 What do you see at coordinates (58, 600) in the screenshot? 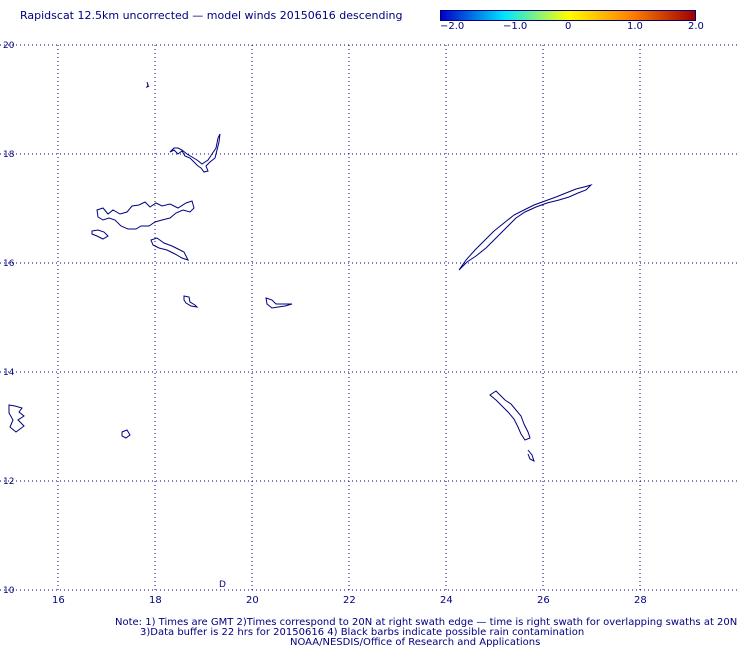
I see `x-tick-label: 16` at bounding box center [58, 600].